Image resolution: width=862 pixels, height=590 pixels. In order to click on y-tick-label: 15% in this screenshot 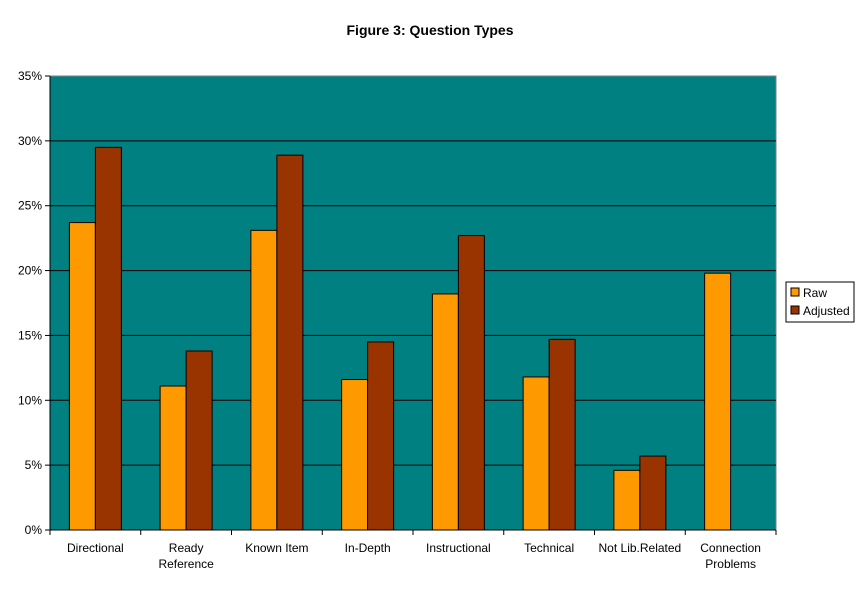, I will do `click(30, 335)`.